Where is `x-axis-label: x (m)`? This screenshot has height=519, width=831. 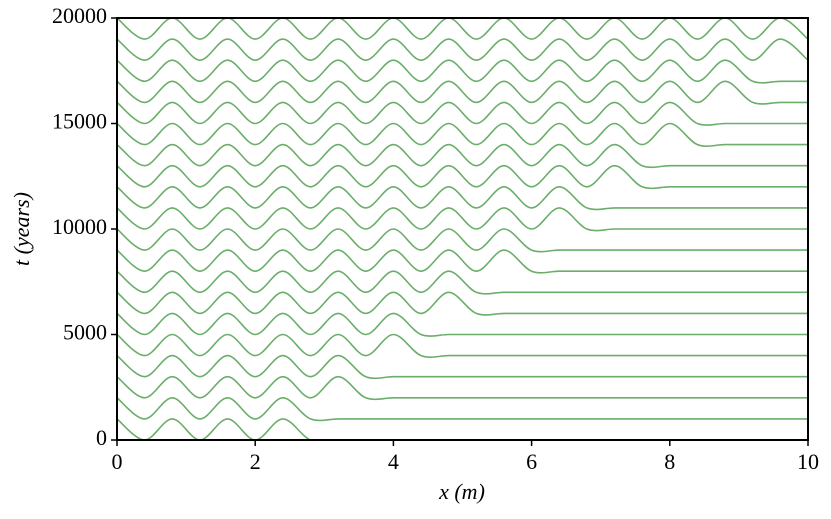
x-axis-label: x (m) is located at coordinates (461, 491).